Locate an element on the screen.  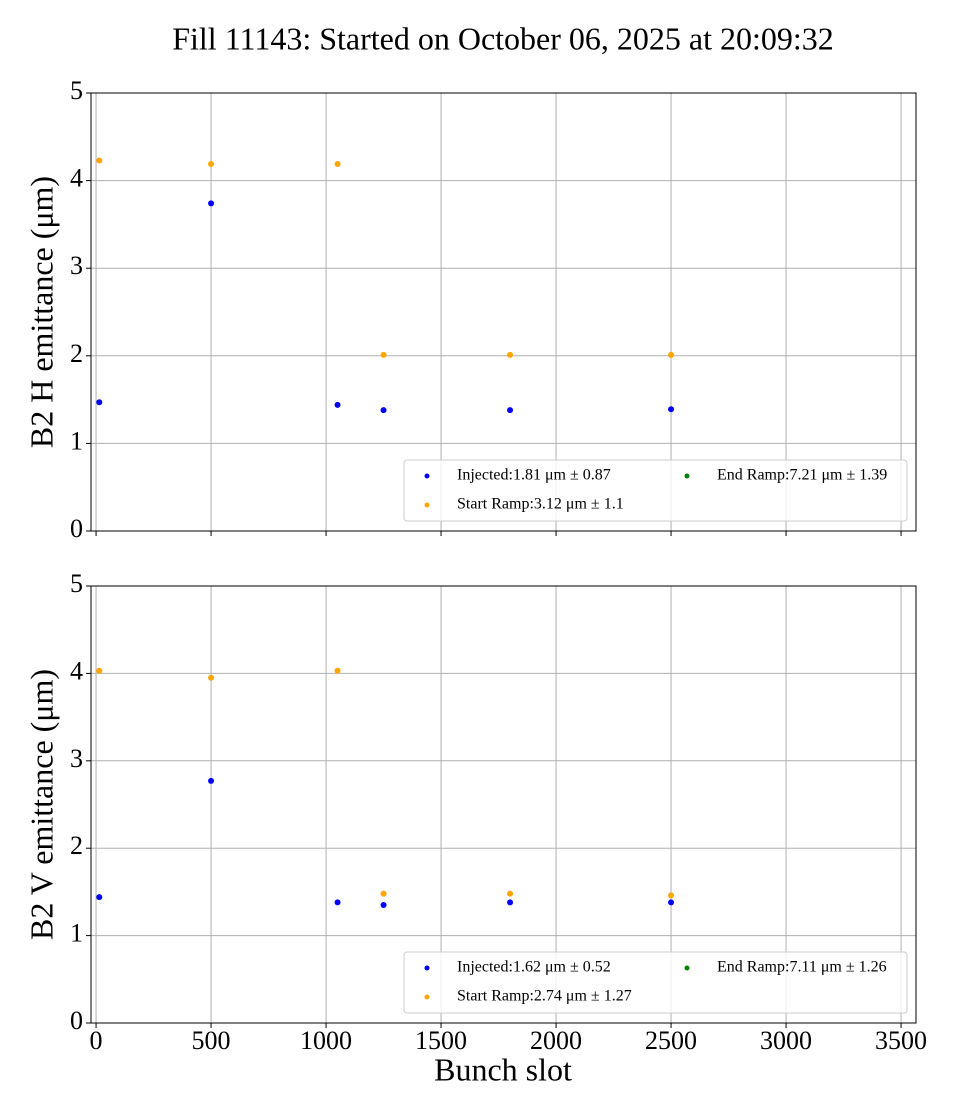
legend-label: Injected:1.81 μm ± 0.87 is located at coordinates (534, 475).